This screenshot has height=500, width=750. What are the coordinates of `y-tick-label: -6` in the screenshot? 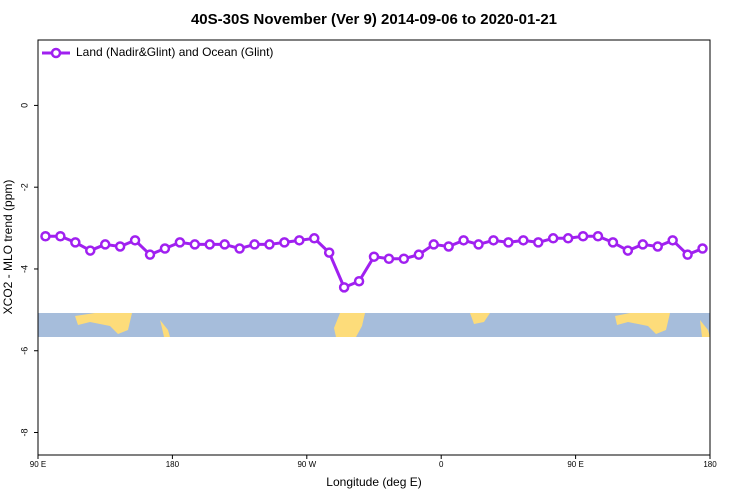 It's located at (24, 351).